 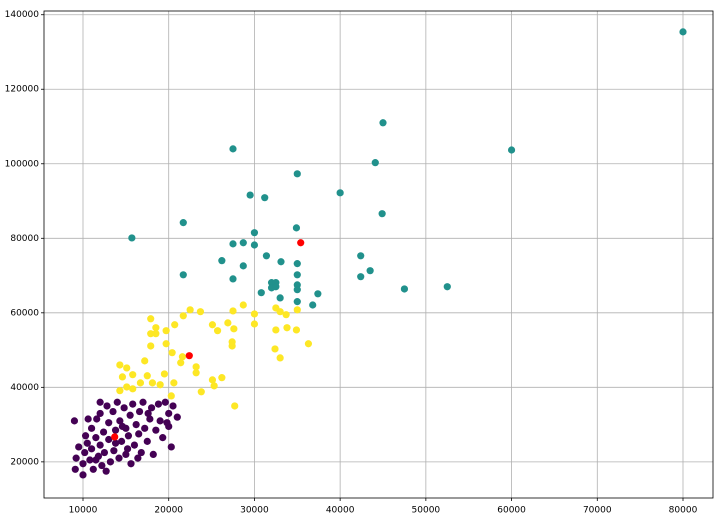 I want to click on x-tick-label: 80000, so click(x=683, y=511).